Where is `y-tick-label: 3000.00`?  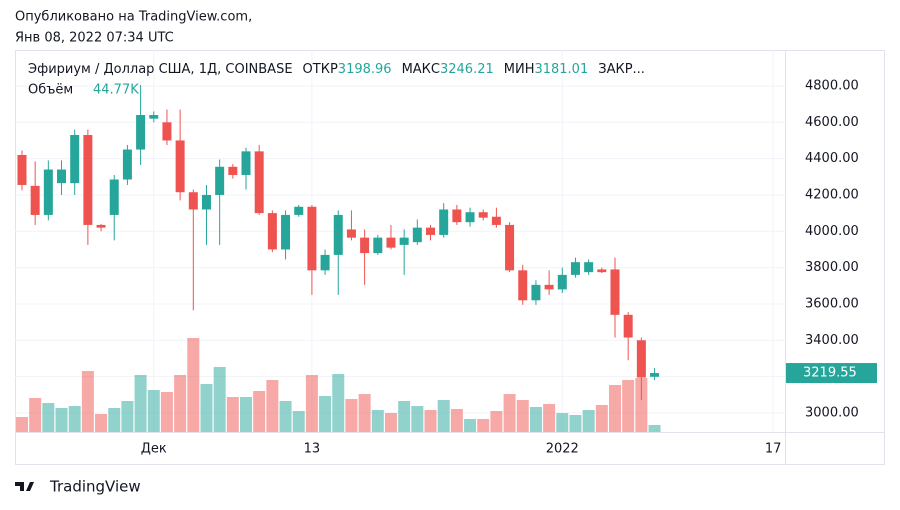
y-tick-label: 3000.00 is located at coordinates (832, 412).